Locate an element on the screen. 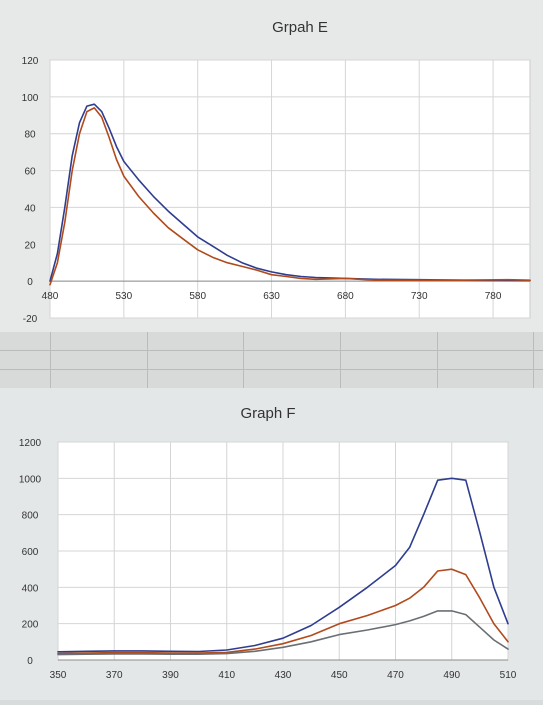 This screenshot has width=543, height=705. x-tick-label: 530 is located at coordinates (124, 296).